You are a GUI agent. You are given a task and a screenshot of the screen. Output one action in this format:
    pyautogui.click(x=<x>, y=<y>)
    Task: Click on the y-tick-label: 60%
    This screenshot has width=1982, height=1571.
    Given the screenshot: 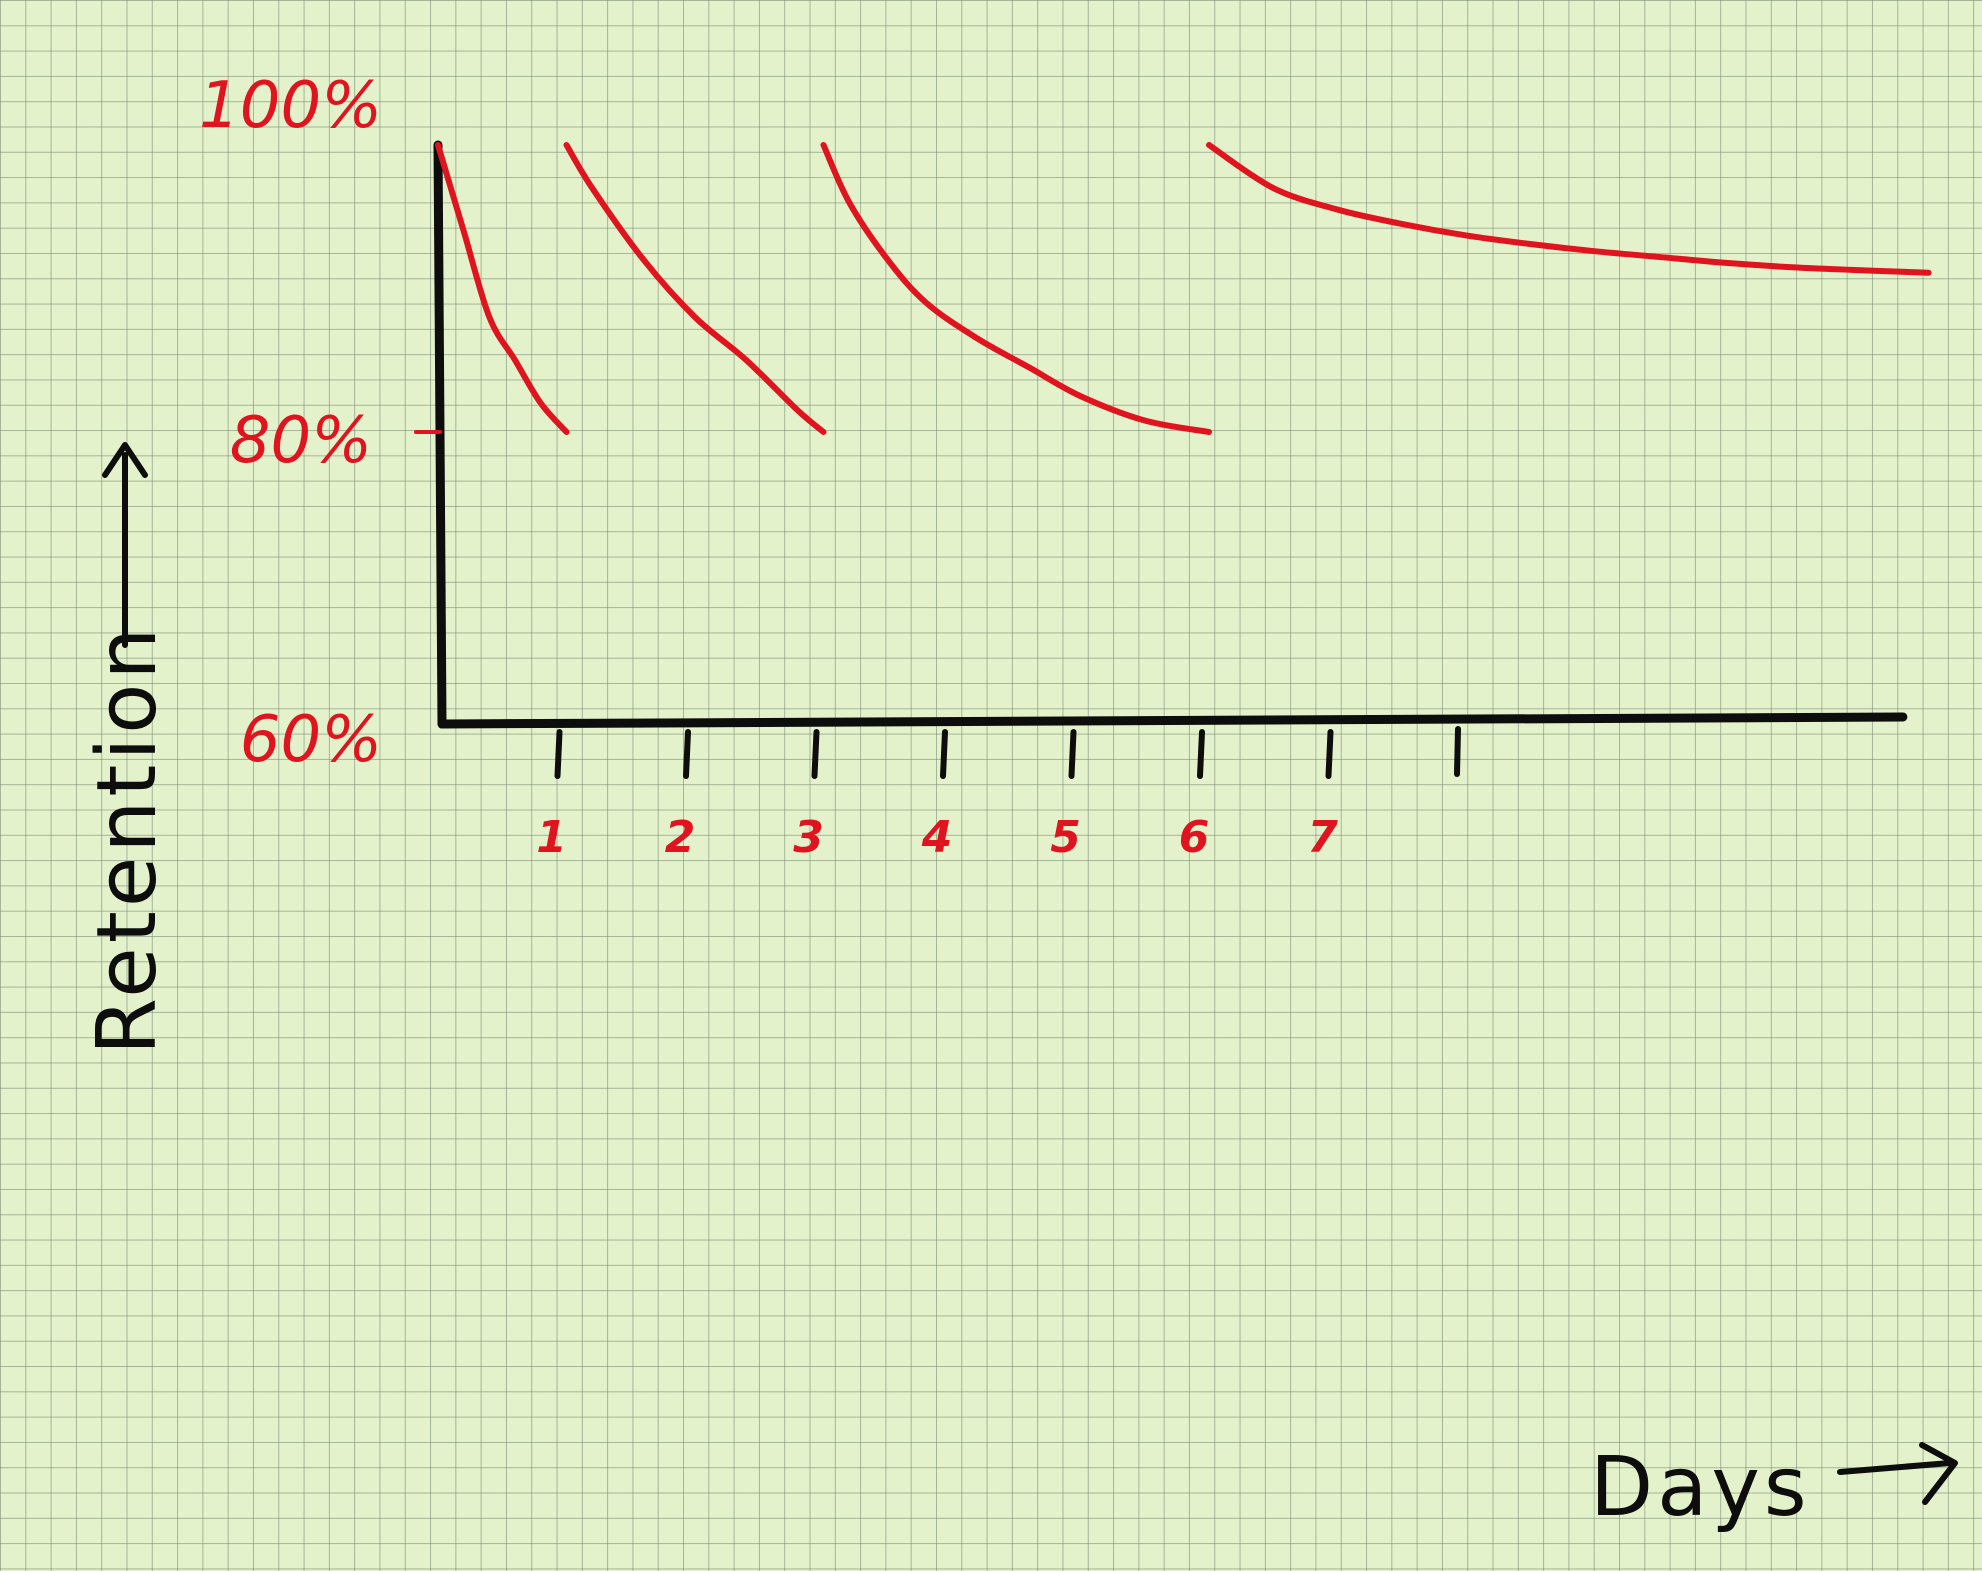 What is the action you would take?
    pyautogui.click(x=311, y=740)
    